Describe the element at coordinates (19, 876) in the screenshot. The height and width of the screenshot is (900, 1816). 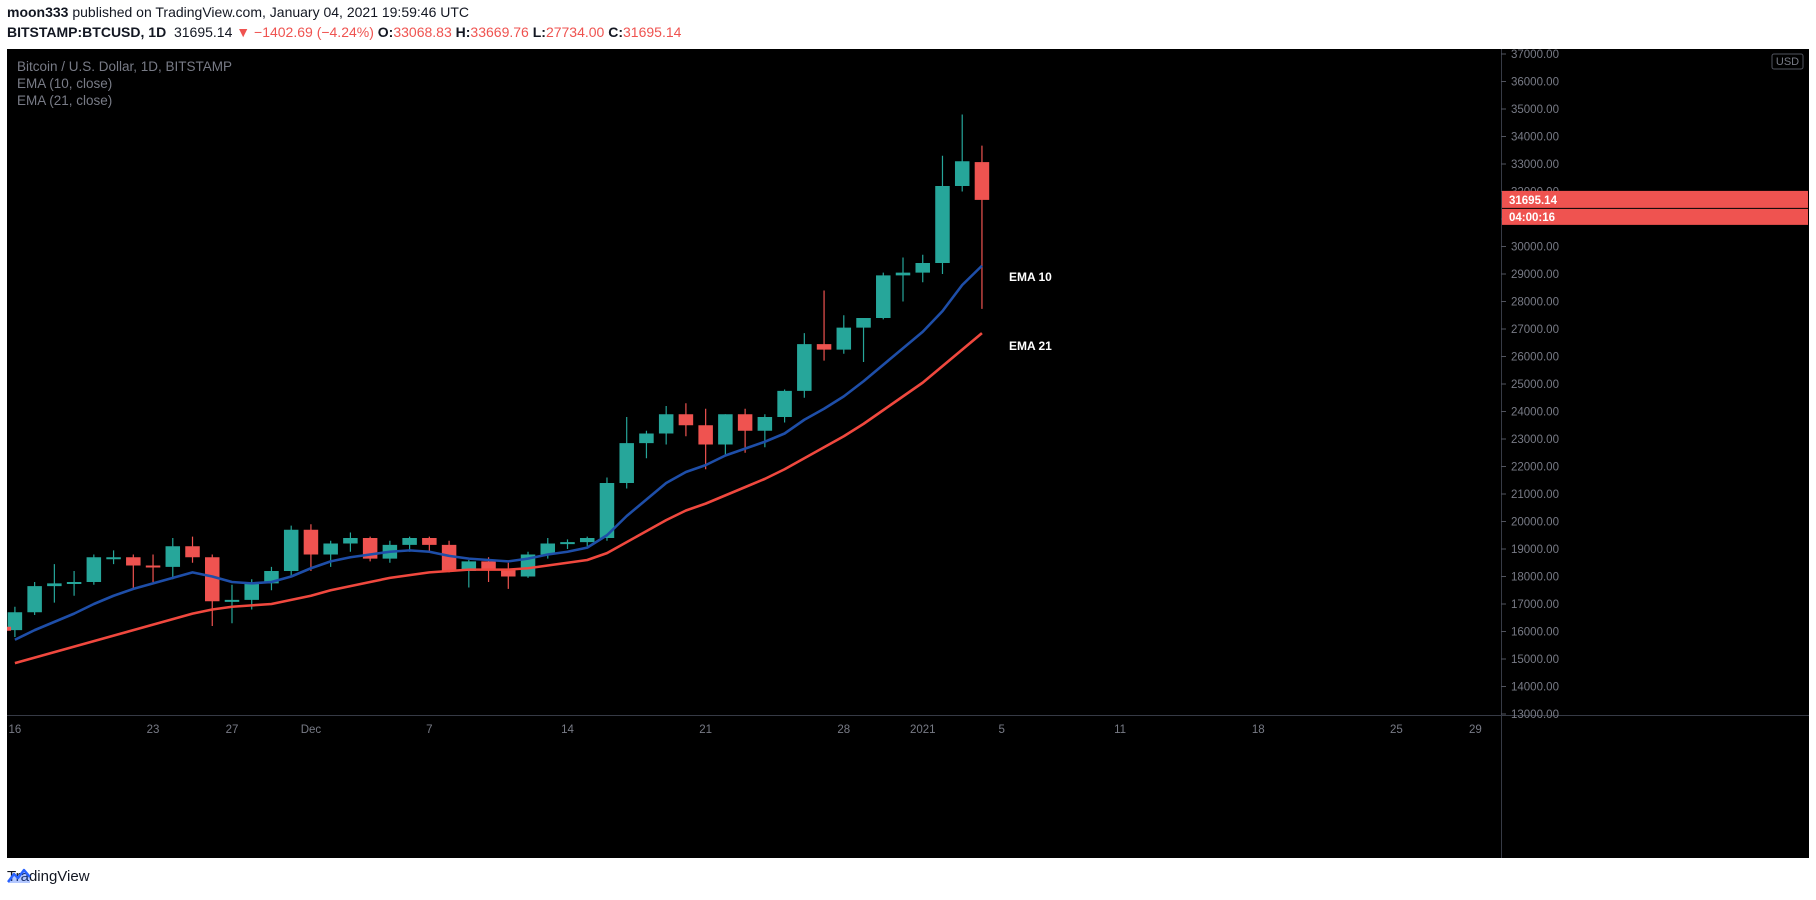
I see `tradingview-logo-icon` at that location.